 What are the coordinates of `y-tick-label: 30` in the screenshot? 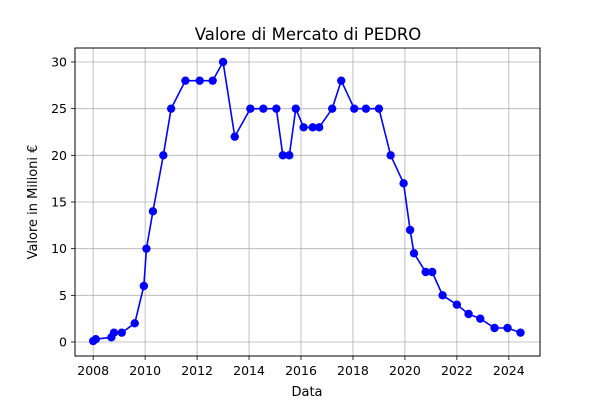 It's located at (59, 62).